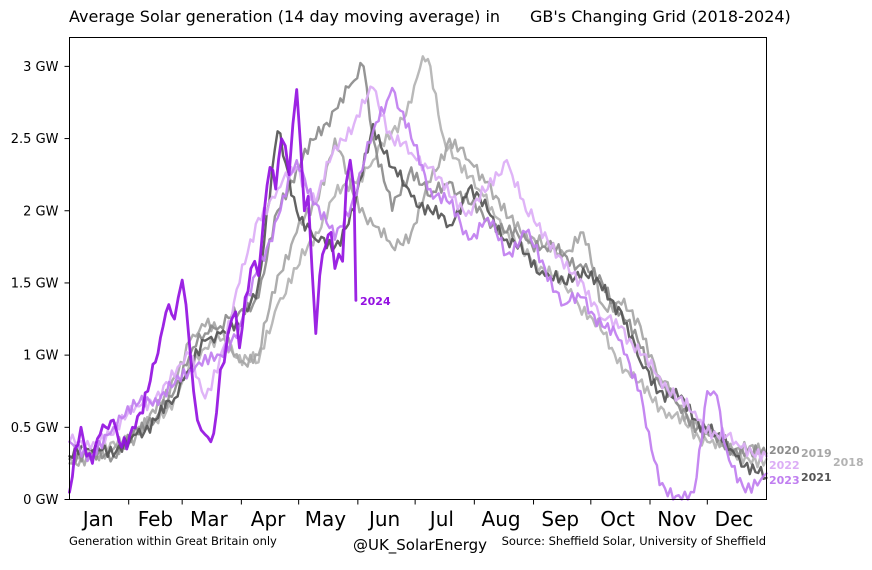  Describe the element at coordinates (784, 465) in the screenshot. I see `end-label-2022: 2022` at that location.